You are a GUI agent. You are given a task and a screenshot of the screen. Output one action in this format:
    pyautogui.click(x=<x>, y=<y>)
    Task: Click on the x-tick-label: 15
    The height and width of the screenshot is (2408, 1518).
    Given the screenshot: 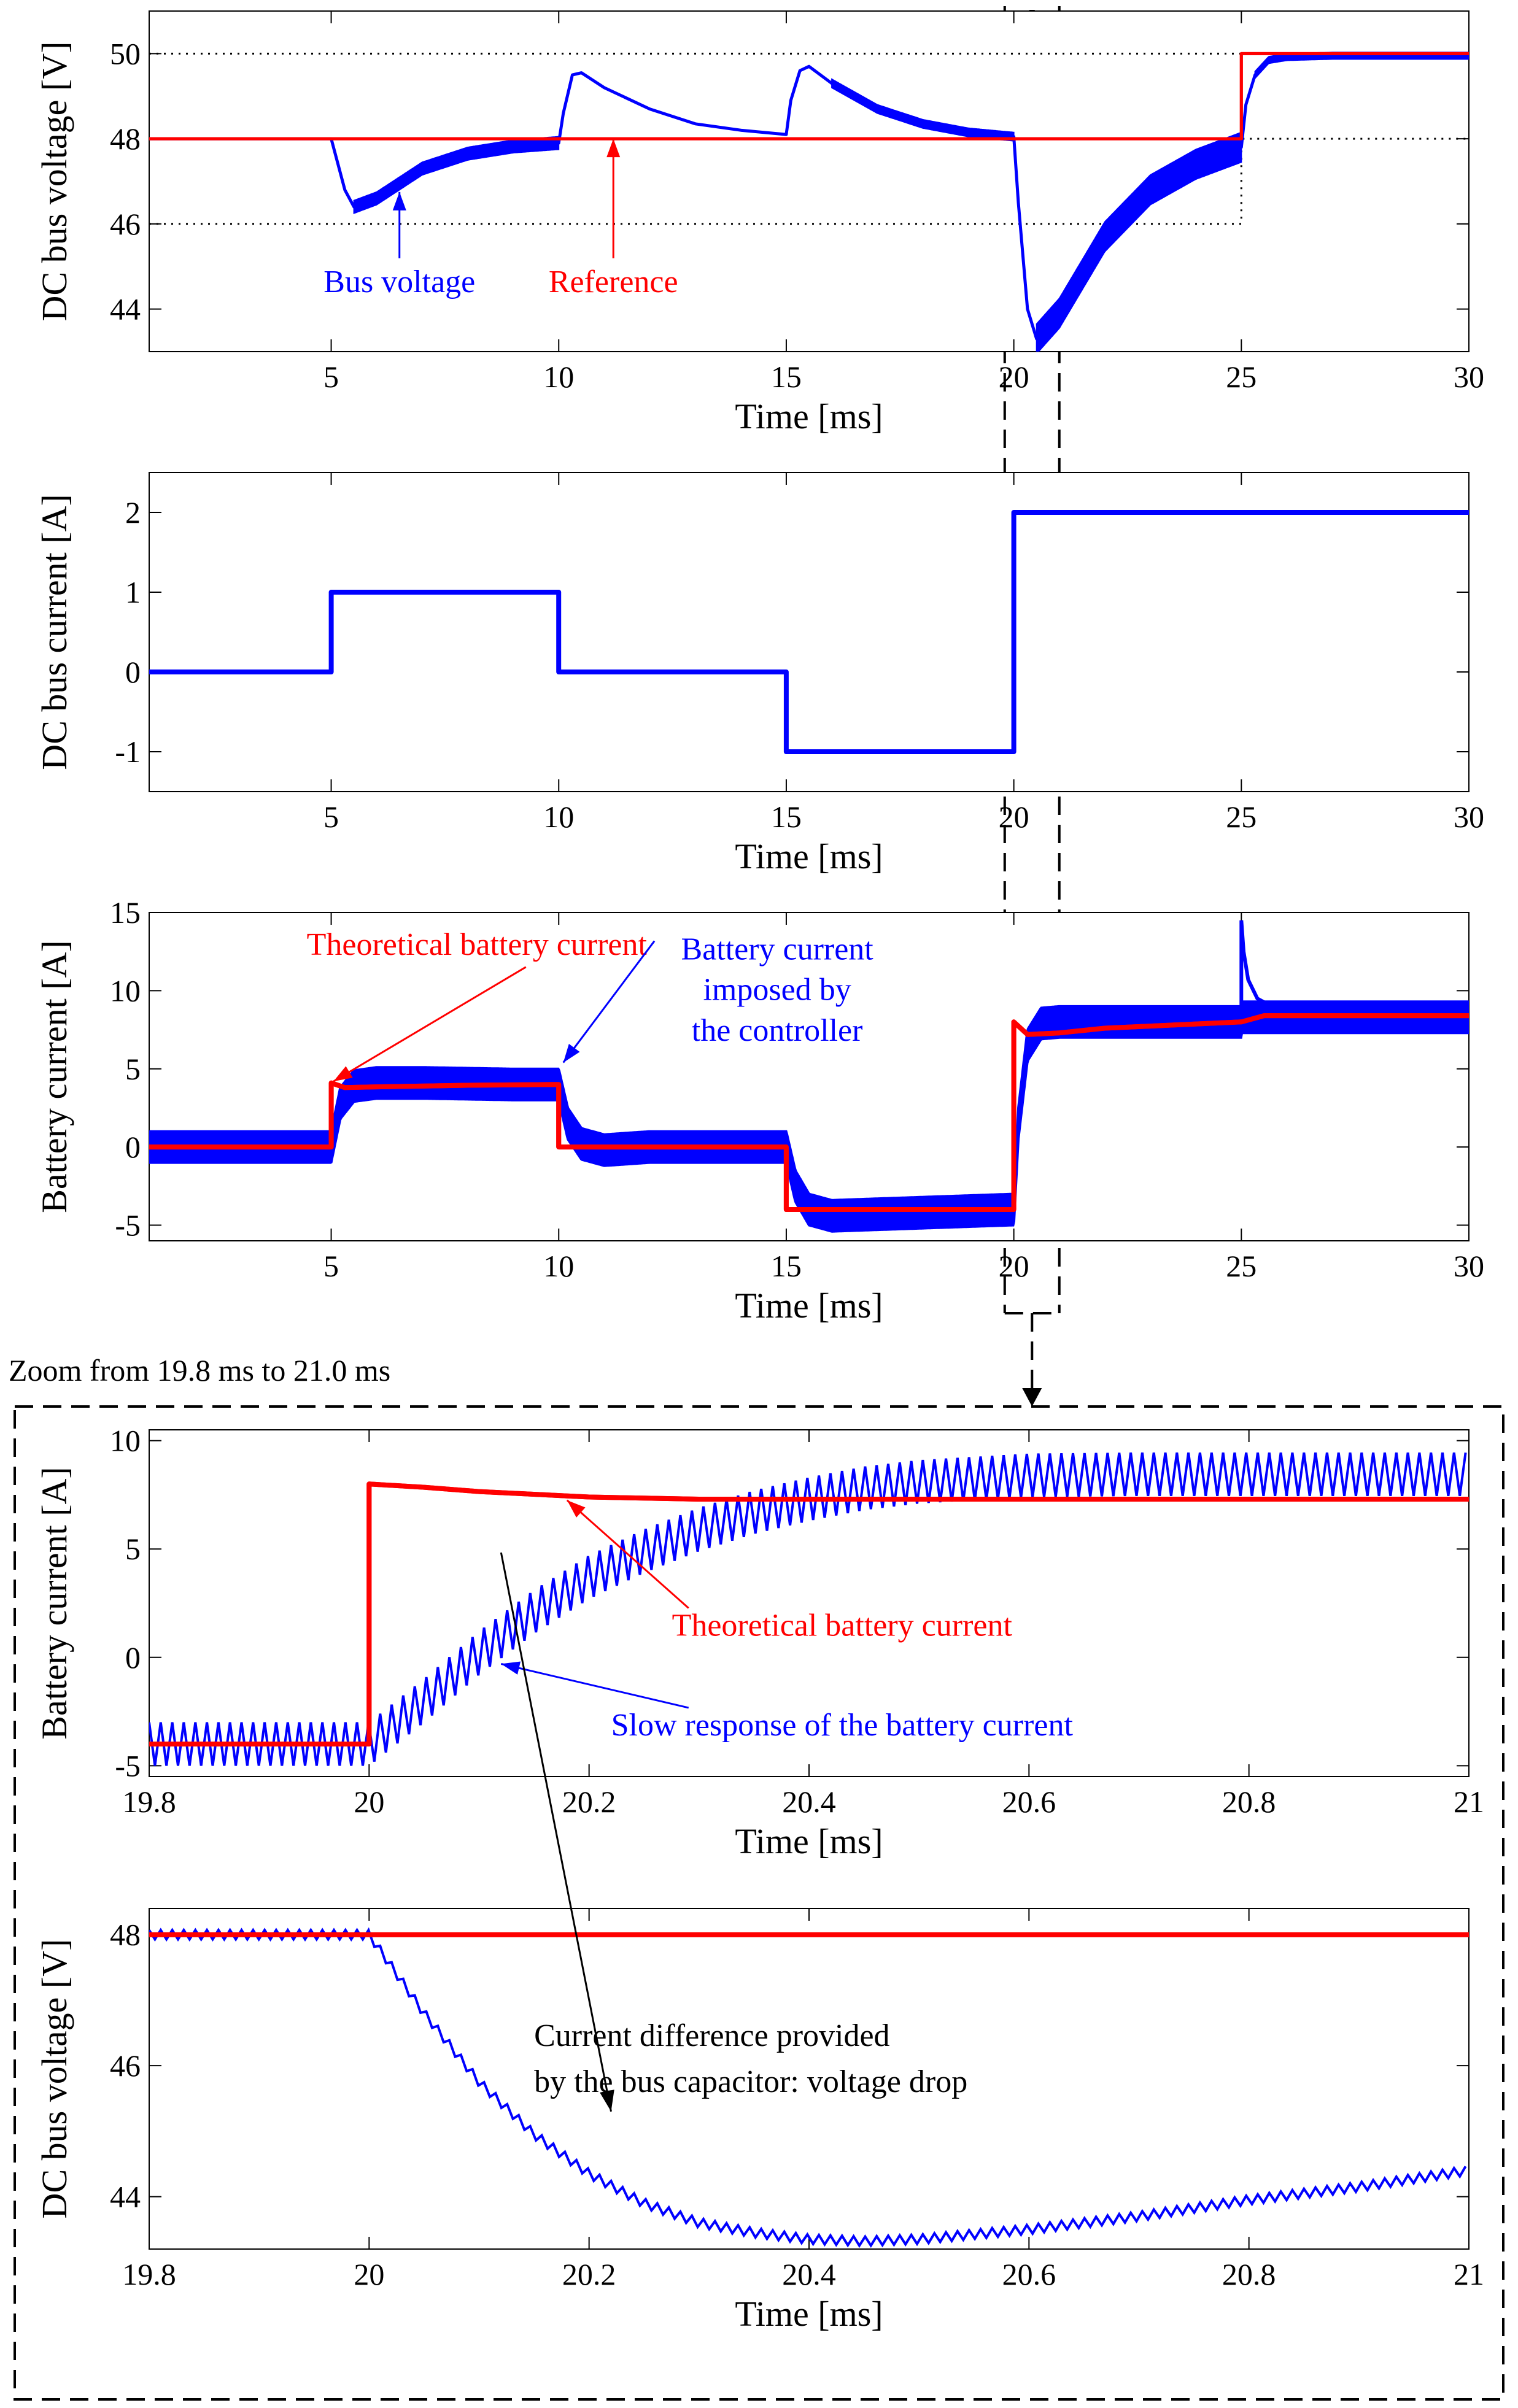 What is the action you would take?
    pyautogui.click(x=786, y=817)
    